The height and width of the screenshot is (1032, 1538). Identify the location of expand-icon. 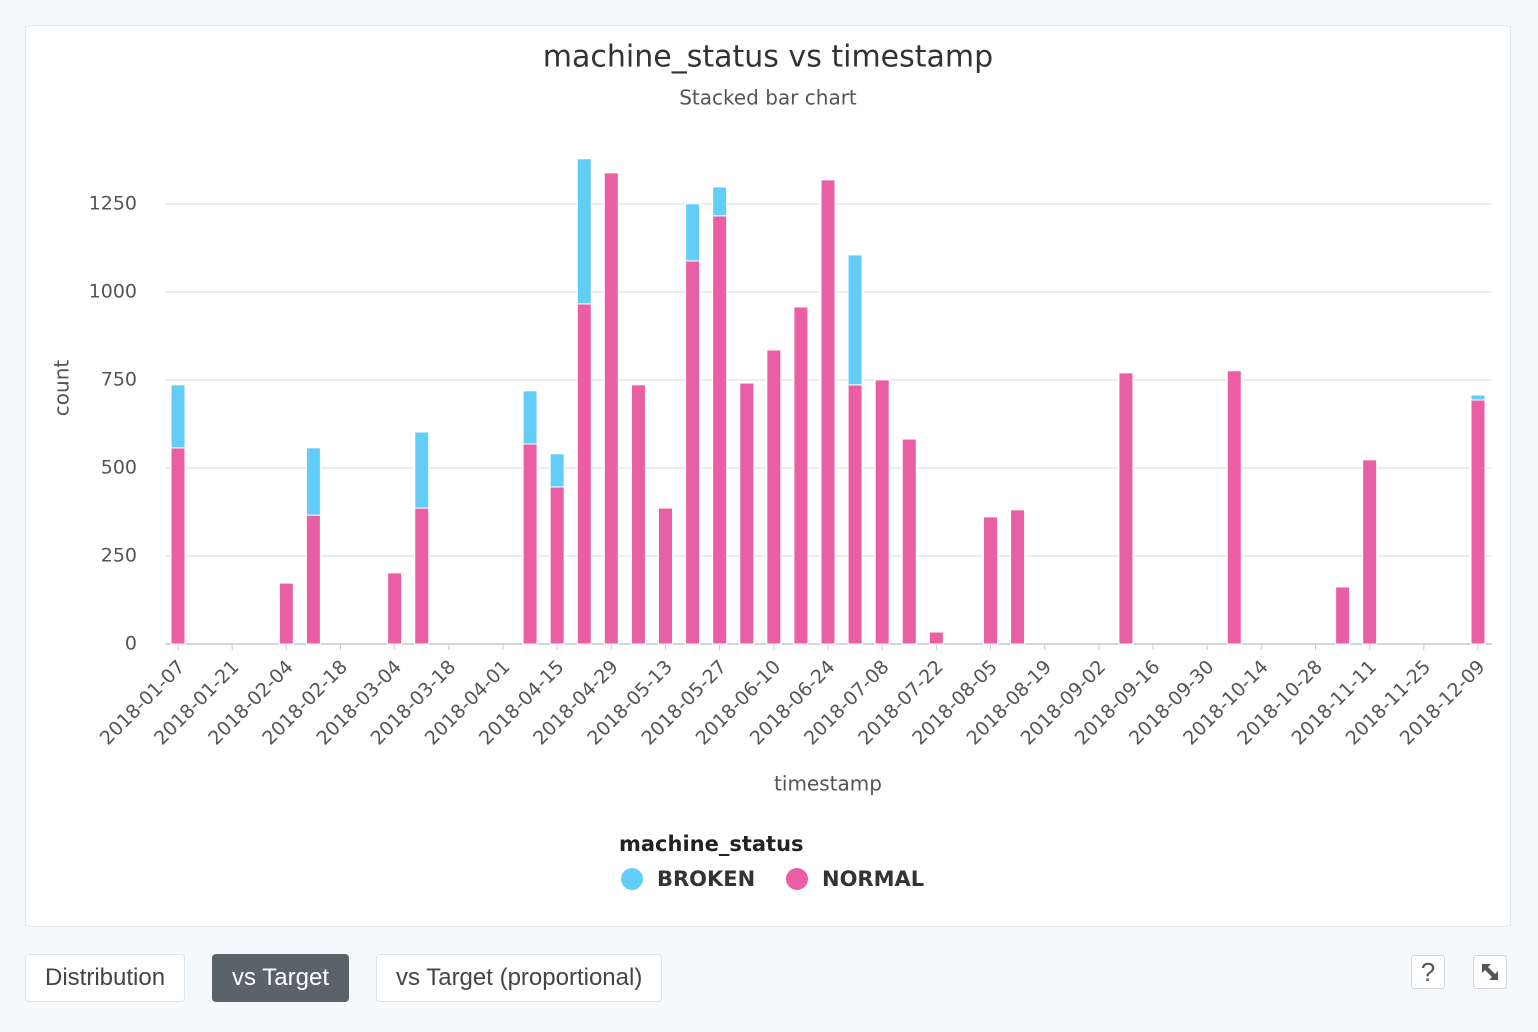
(1490, 972).